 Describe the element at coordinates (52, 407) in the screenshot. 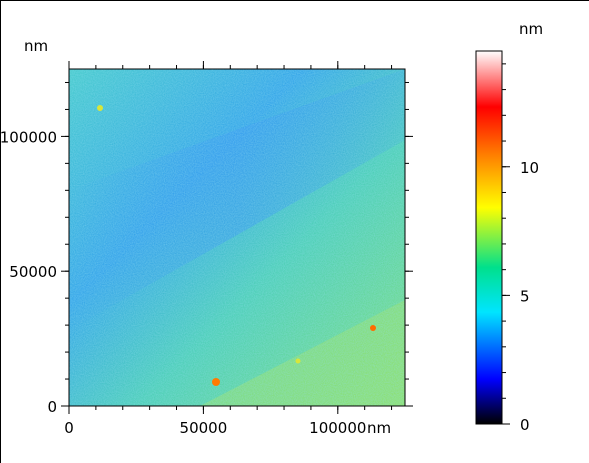

I see `y-tick-label: 0` at that location.